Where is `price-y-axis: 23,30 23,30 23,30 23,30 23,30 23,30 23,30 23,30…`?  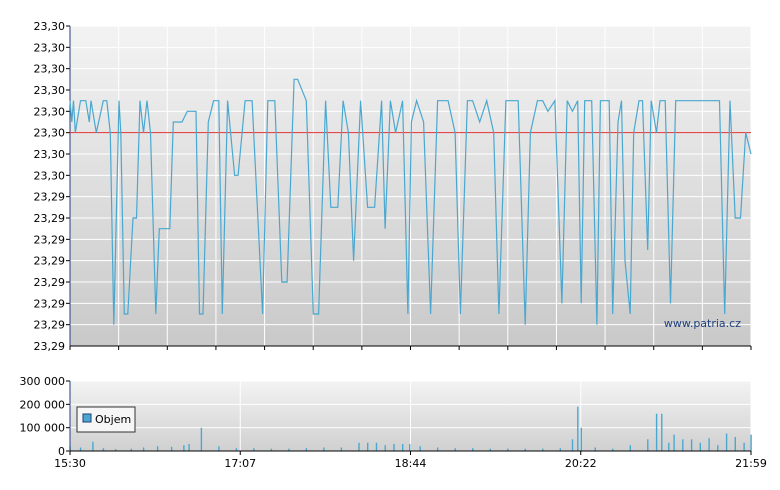 price-y-axis: 23,30 23,30 23,30 23,30 23,30 23,30 23,30 23,30… is located at coordinates (52, 186).